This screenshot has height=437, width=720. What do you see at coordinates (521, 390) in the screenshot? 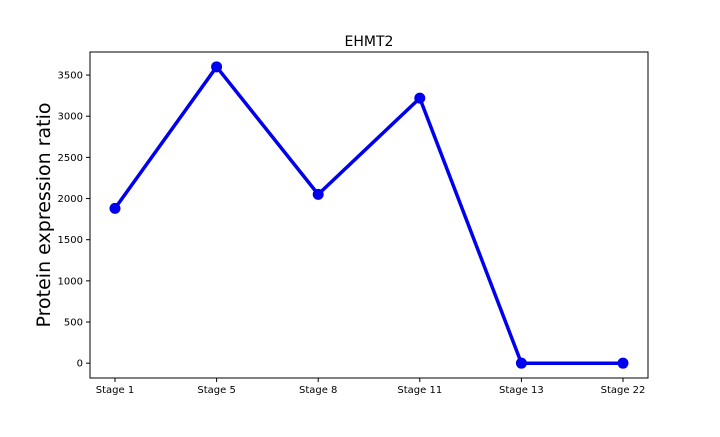
I see `x-tick-label: Stage 13` at bounding box center [521, 390].